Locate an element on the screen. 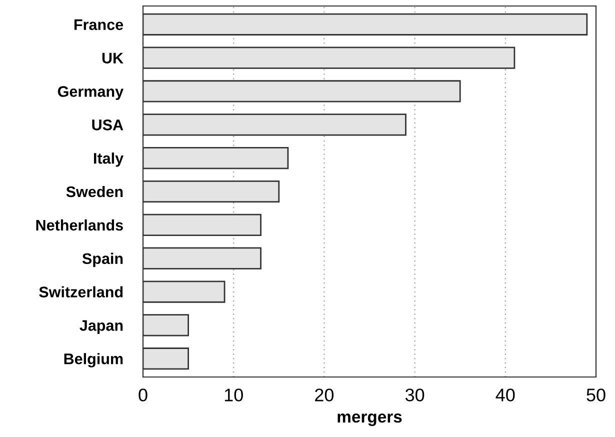  x-tick-label: 30 is located at coordinates (414, 395).